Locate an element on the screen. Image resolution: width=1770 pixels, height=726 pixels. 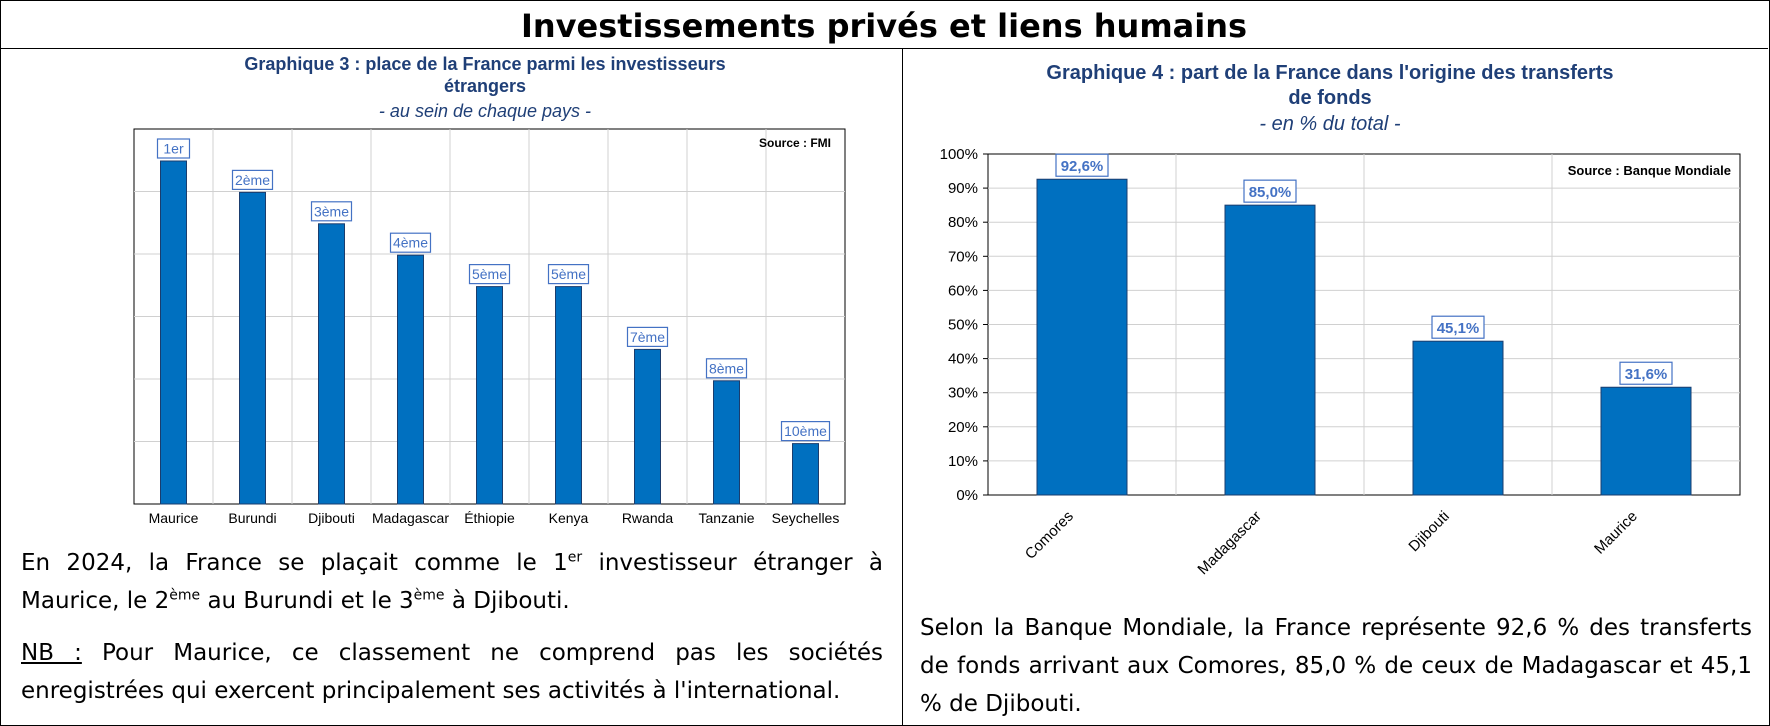
chart4-data-label: 85,0% is located at coordinates (1270, 192).